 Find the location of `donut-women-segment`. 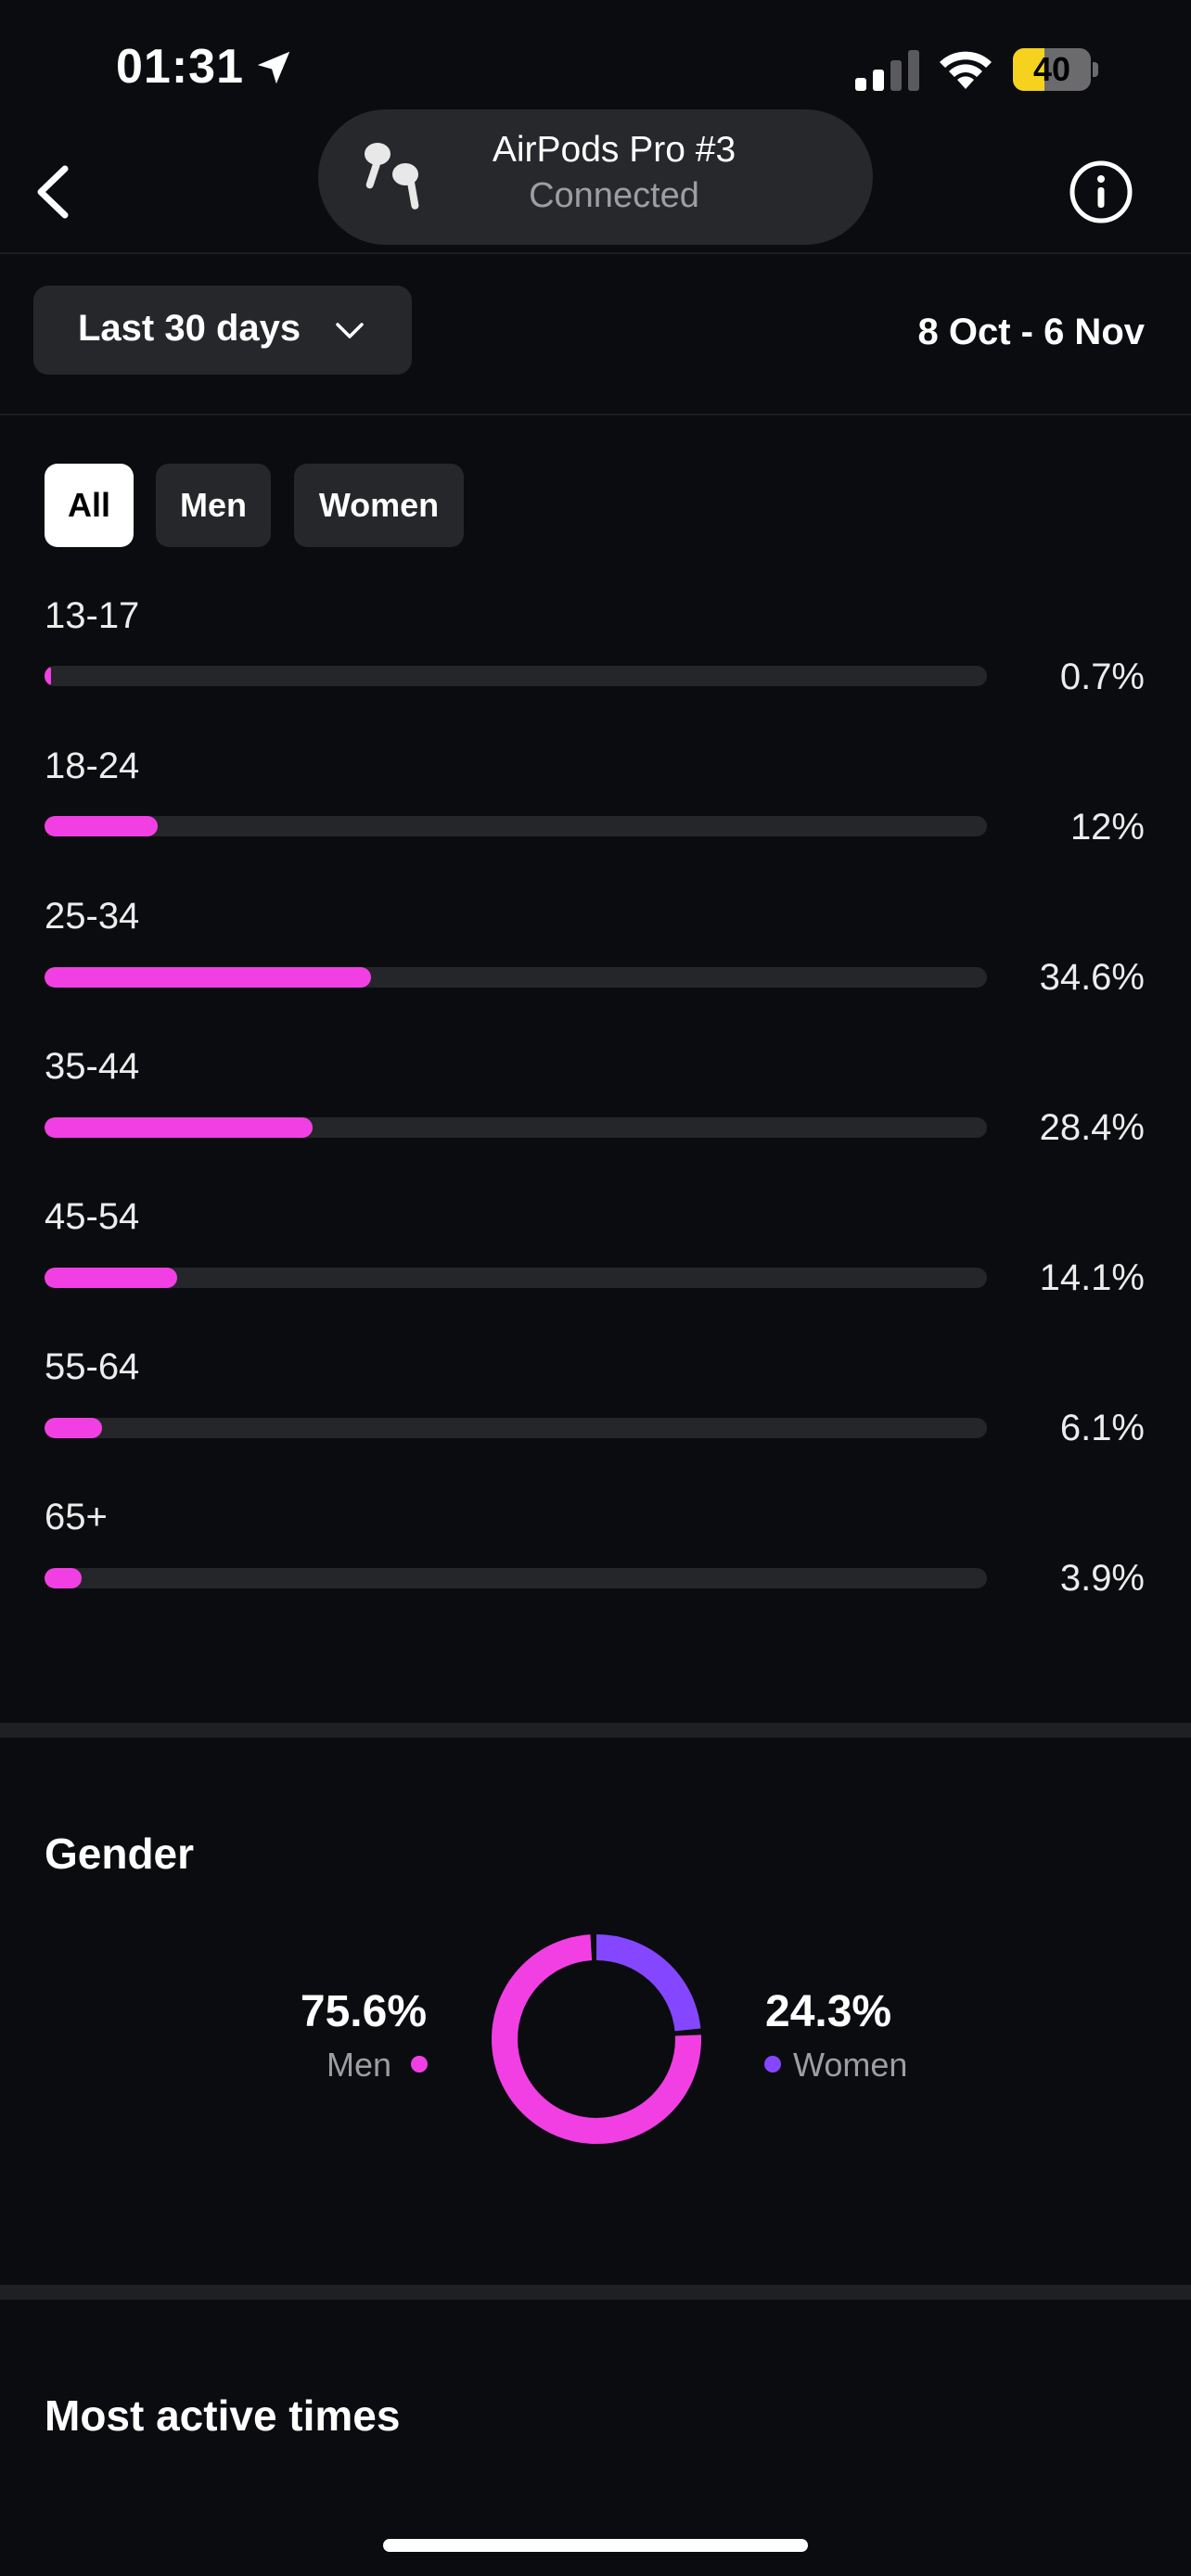

donut-women-segment is located at coordinates (597, 2039).